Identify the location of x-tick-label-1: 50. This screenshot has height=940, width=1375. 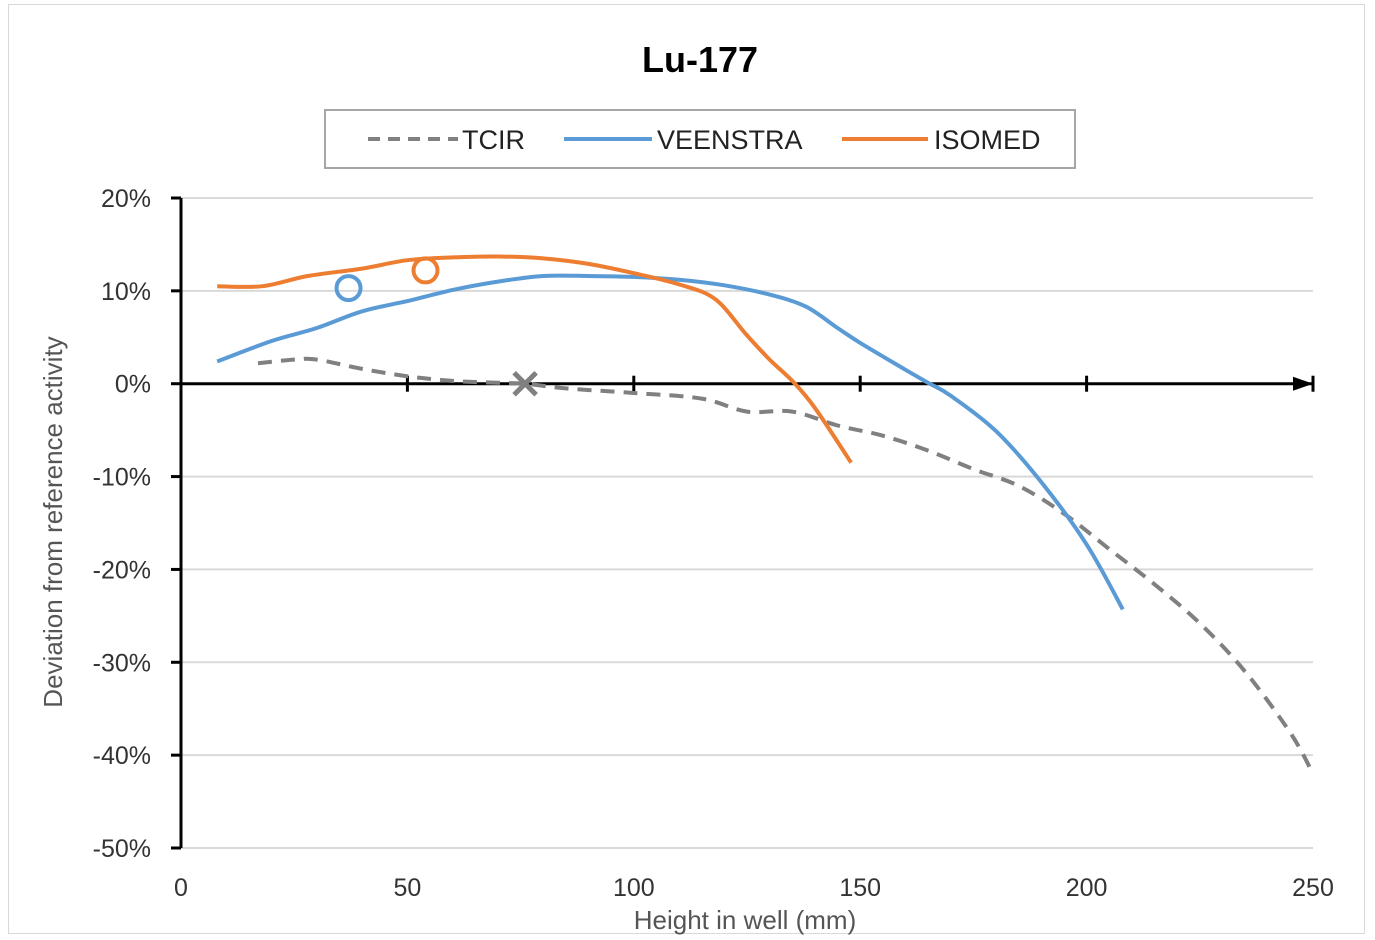
(407, 888).